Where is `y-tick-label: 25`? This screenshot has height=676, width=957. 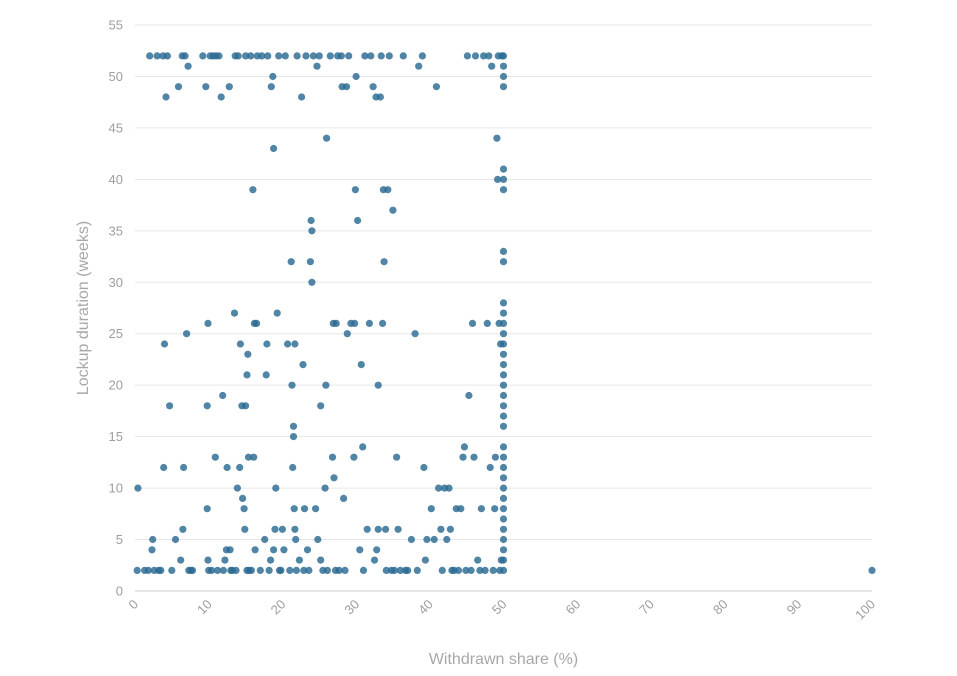
y-tick-label: 25 is located at coordinates (116, 333).